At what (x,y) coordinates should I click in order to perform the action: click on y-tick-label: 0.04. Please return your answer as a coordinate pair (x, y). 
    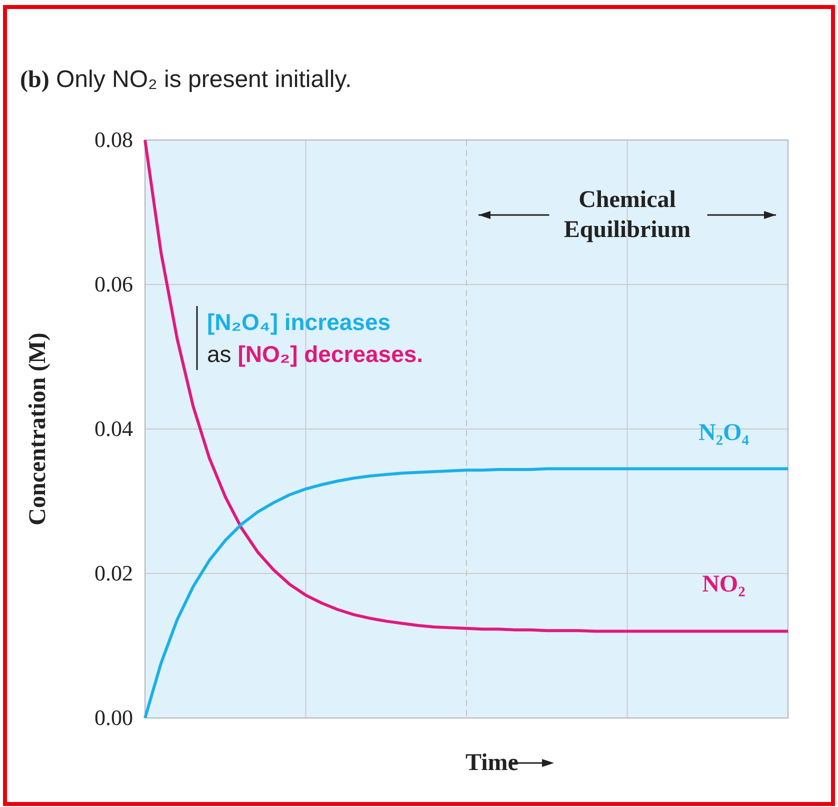
    Looking at the image, I should click on (113, 429).